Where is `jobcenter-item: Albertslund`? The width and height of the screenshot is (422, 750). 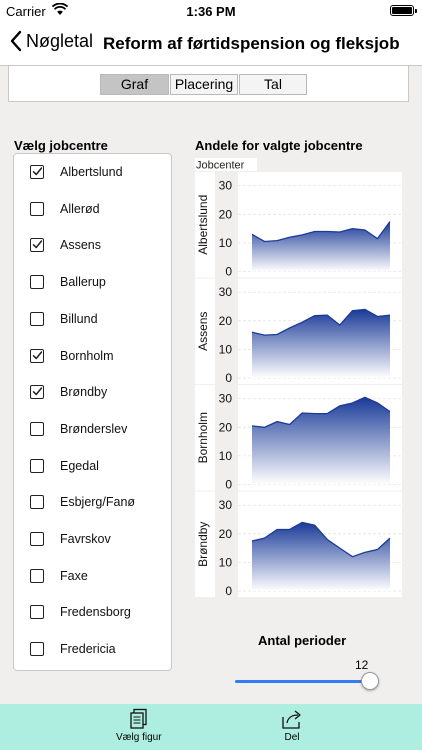
jobcenter-item: Albertslund is located at coordinates (92, 172).